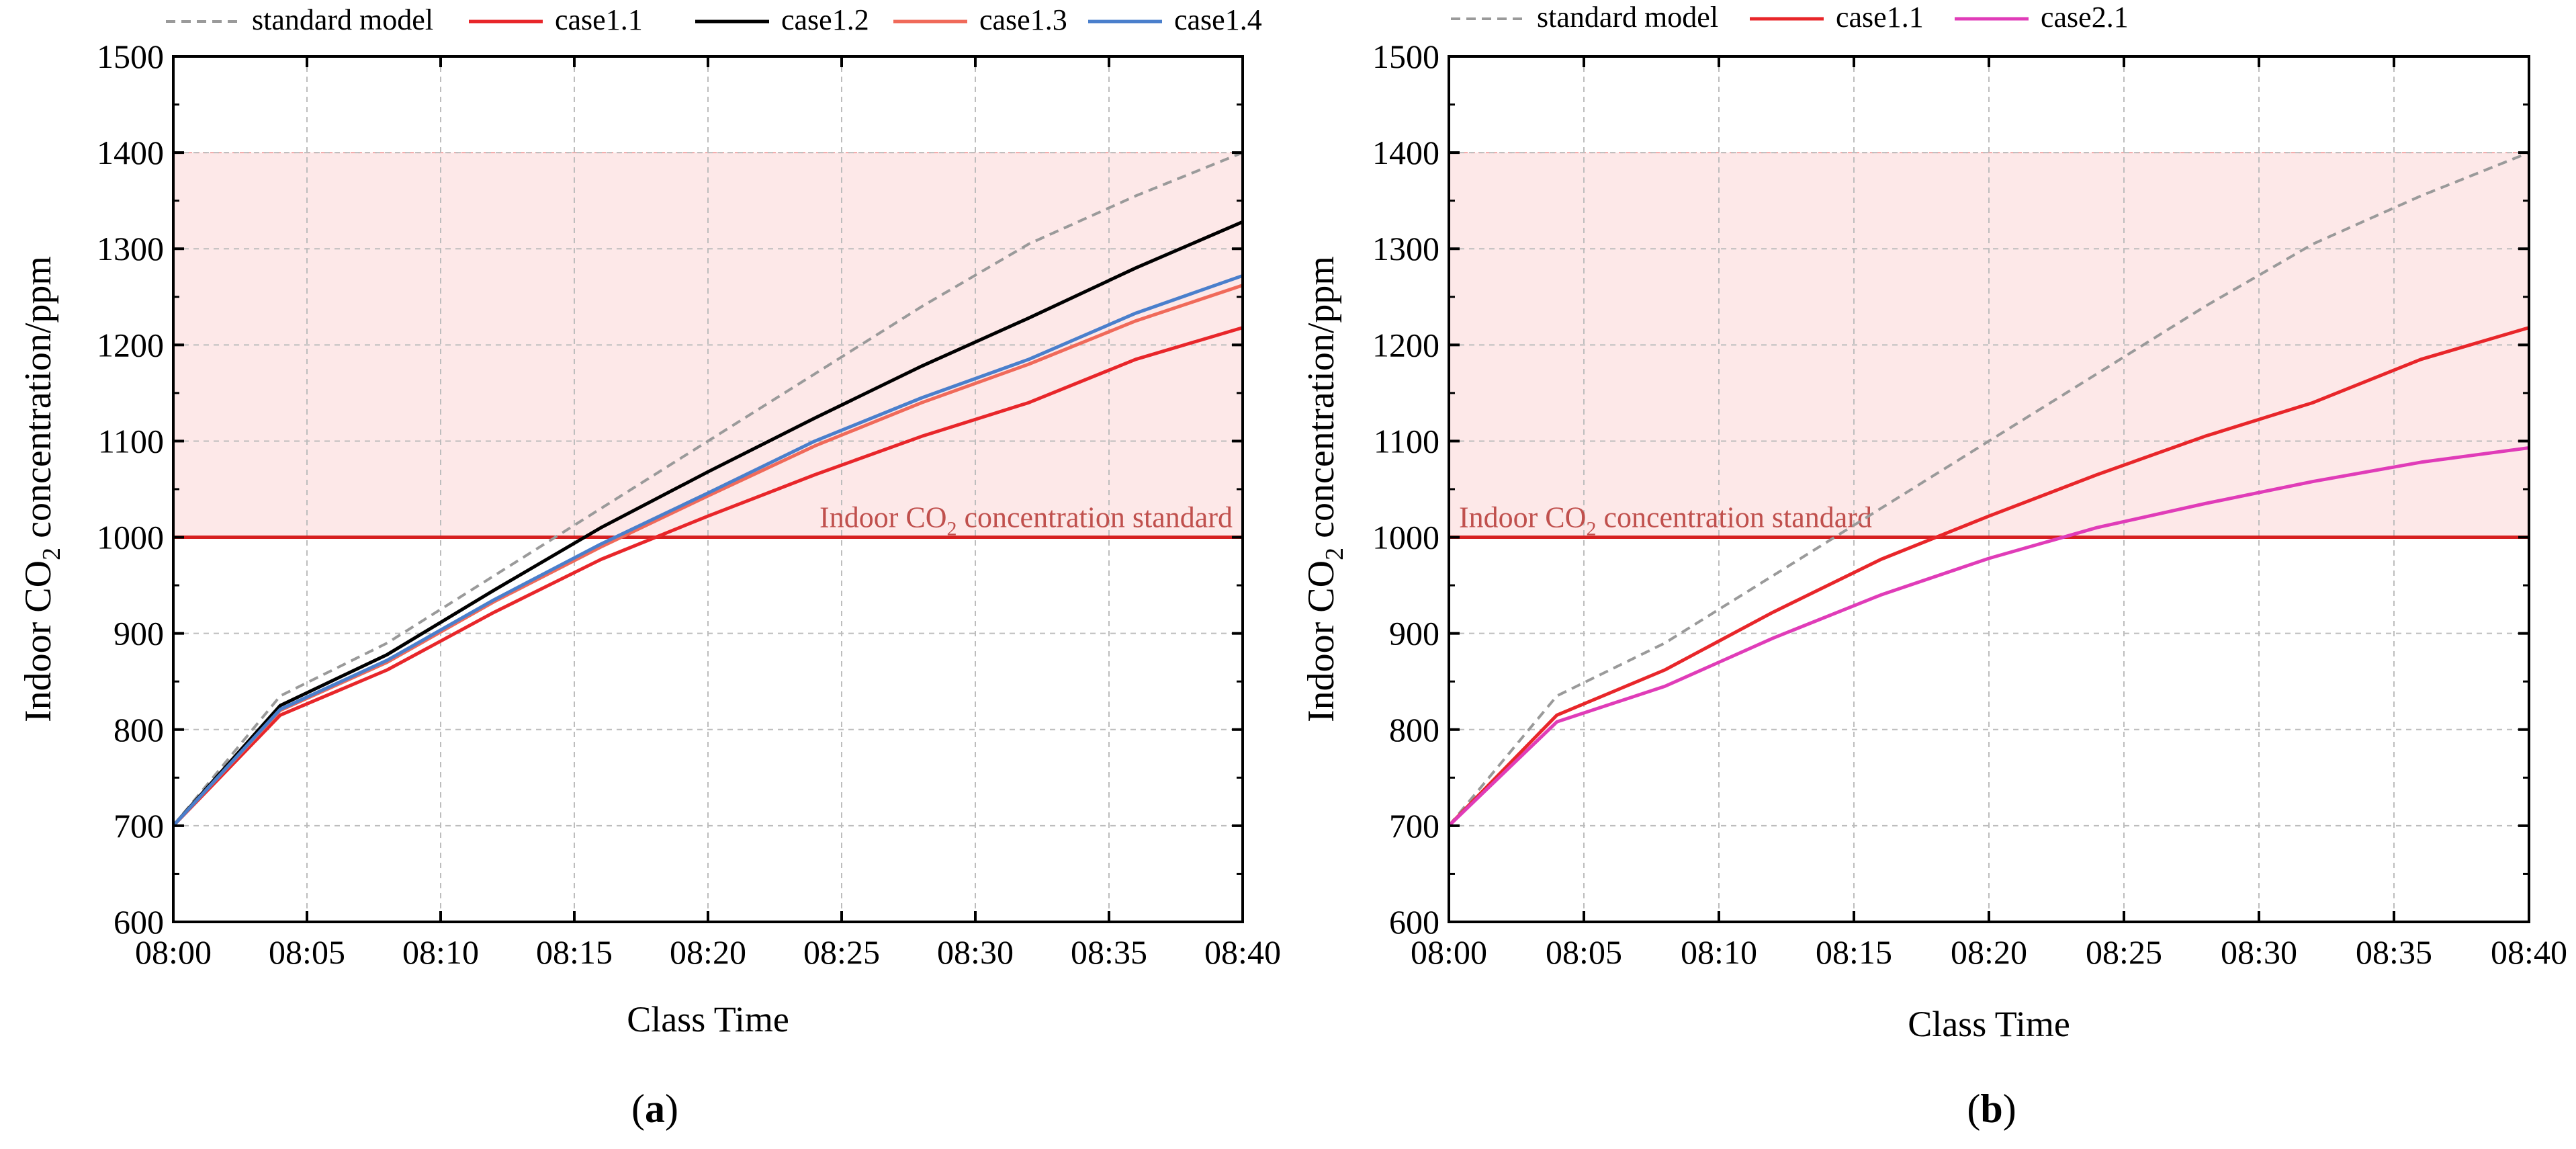 The height and width of the screenshot is (1149, 2576). I want to click on legend-label-case1.4: case1.4, so click(1218, 19).